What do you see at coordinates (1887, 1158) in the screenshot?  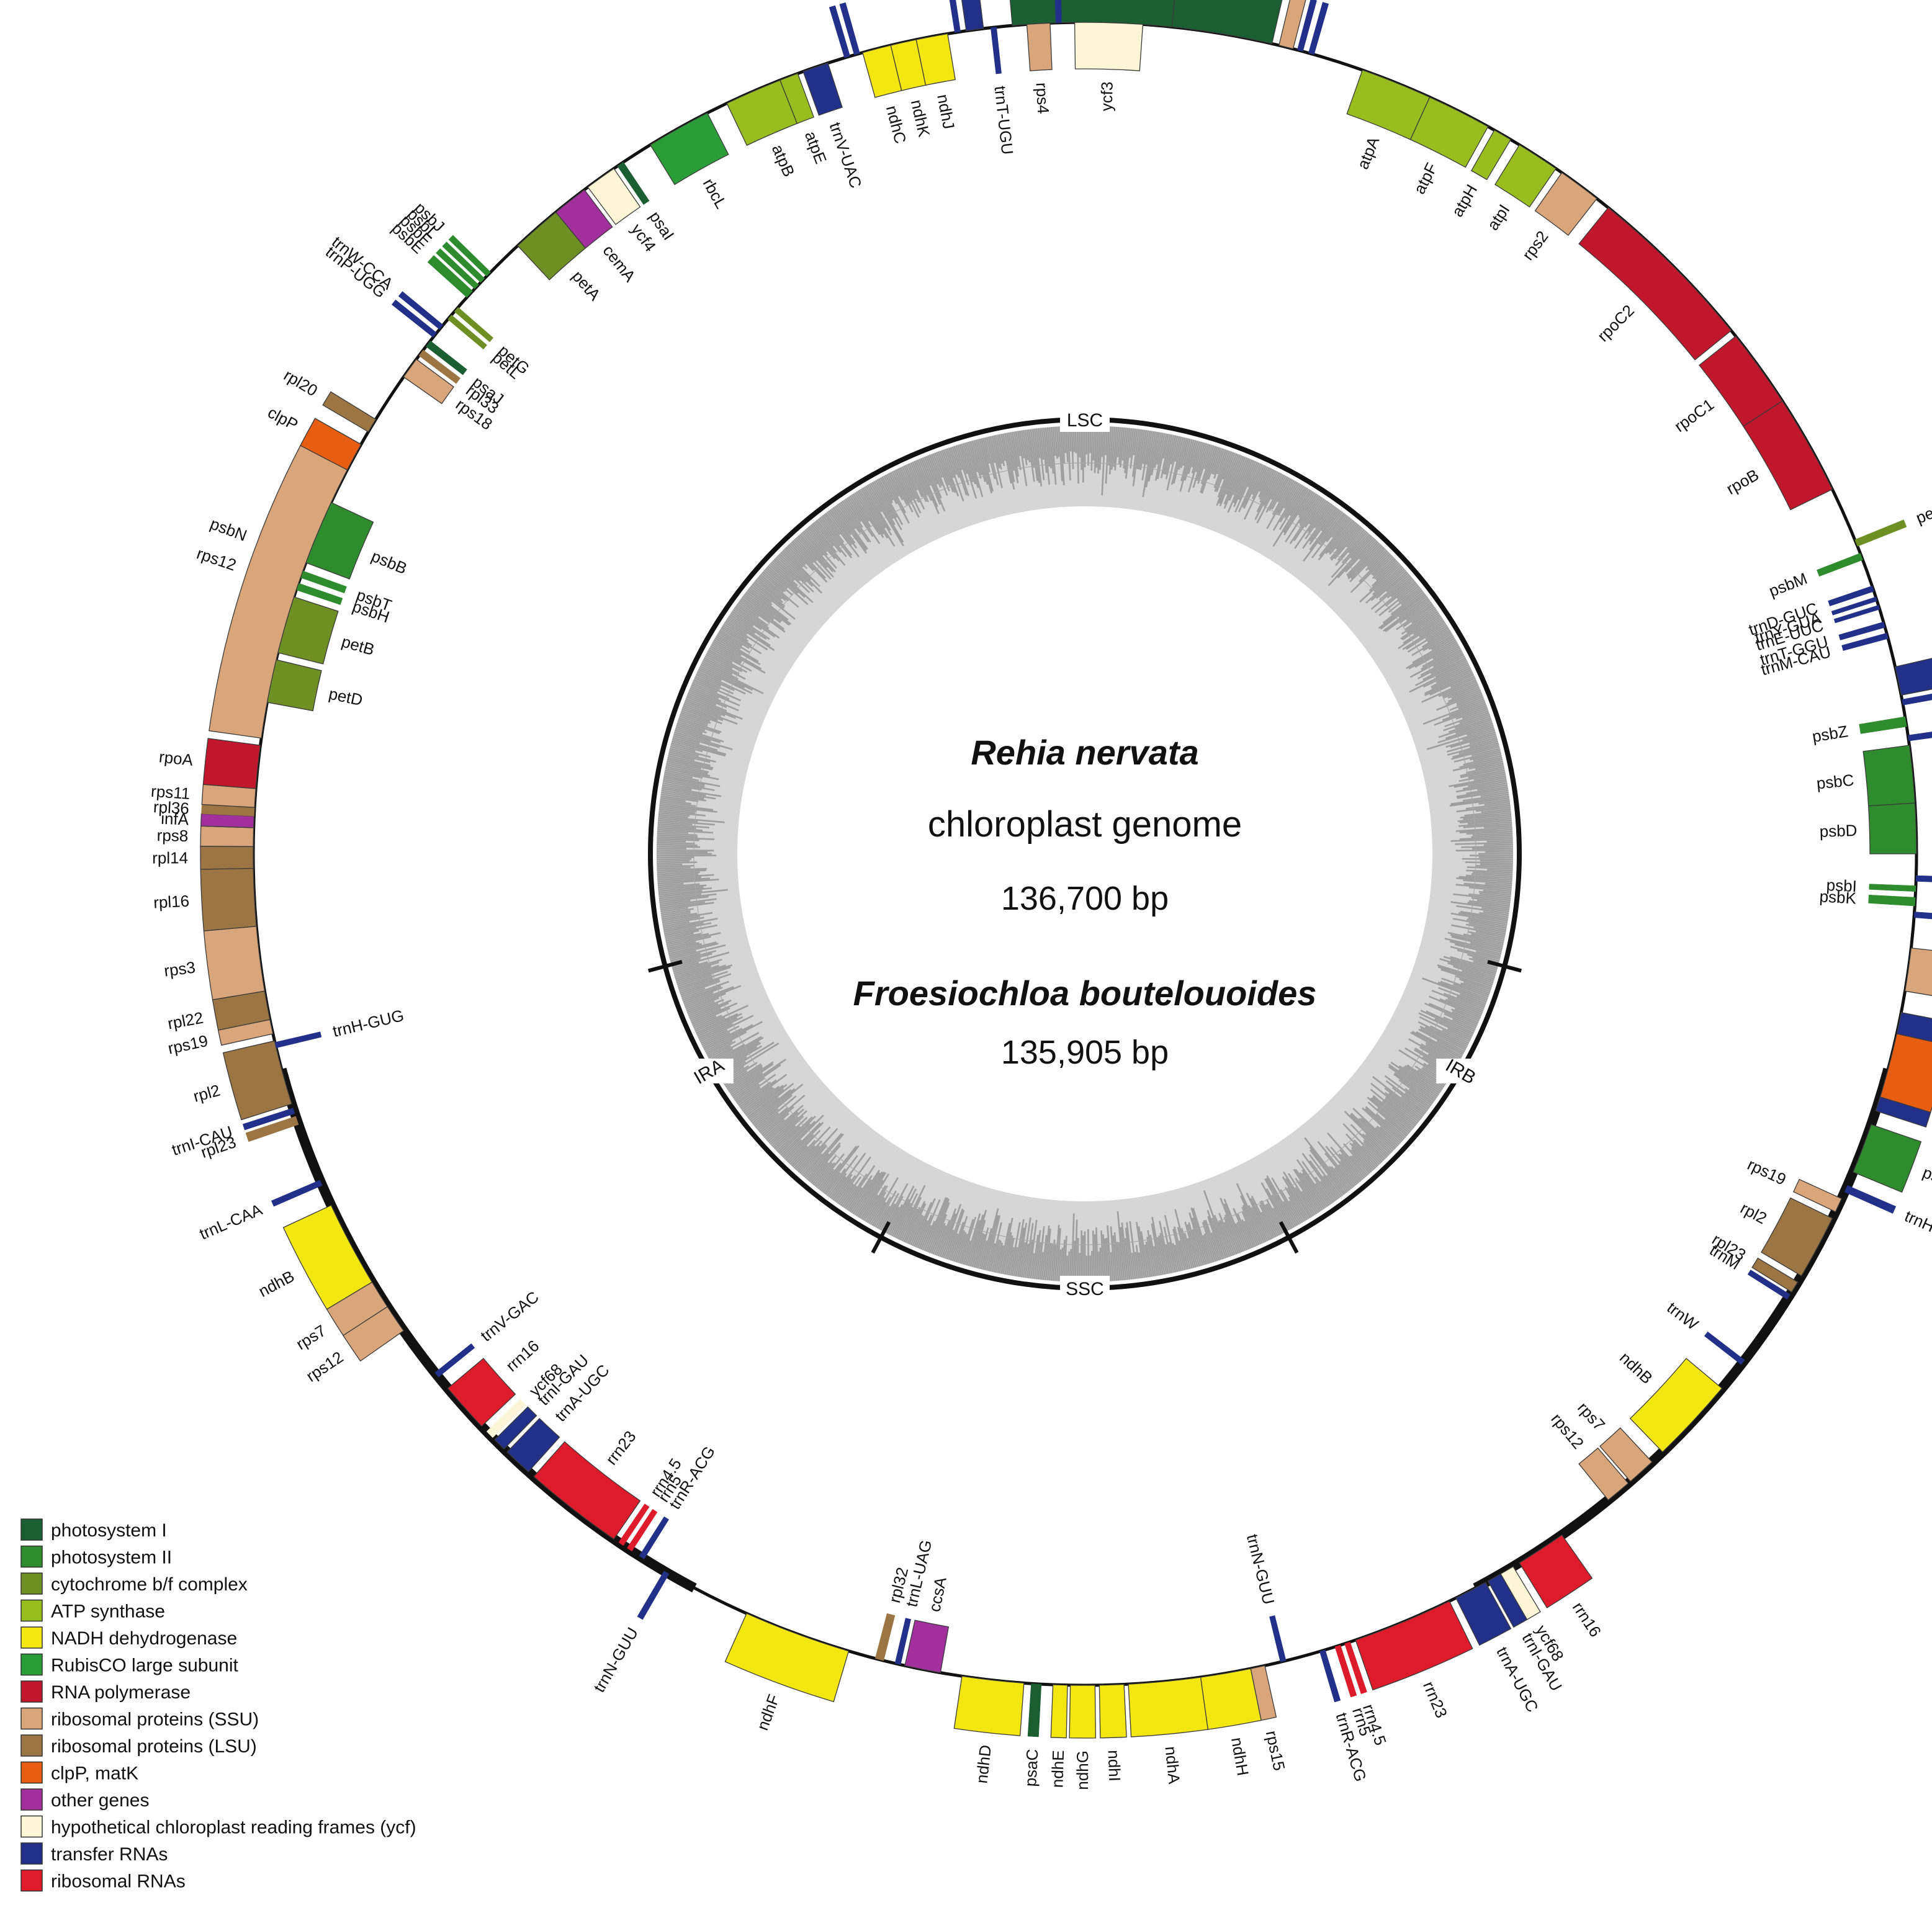 I see `gene-psba` at bounding box center [1887, 1158].